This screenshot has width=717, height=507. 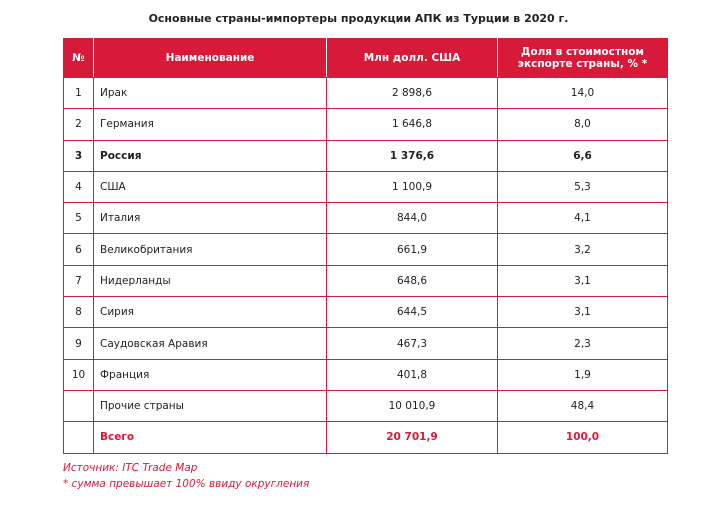 What do you see at coordinates (210, 312) in the screenshot?
I see `country-name: Сирия` at bounding box center [210, 312].